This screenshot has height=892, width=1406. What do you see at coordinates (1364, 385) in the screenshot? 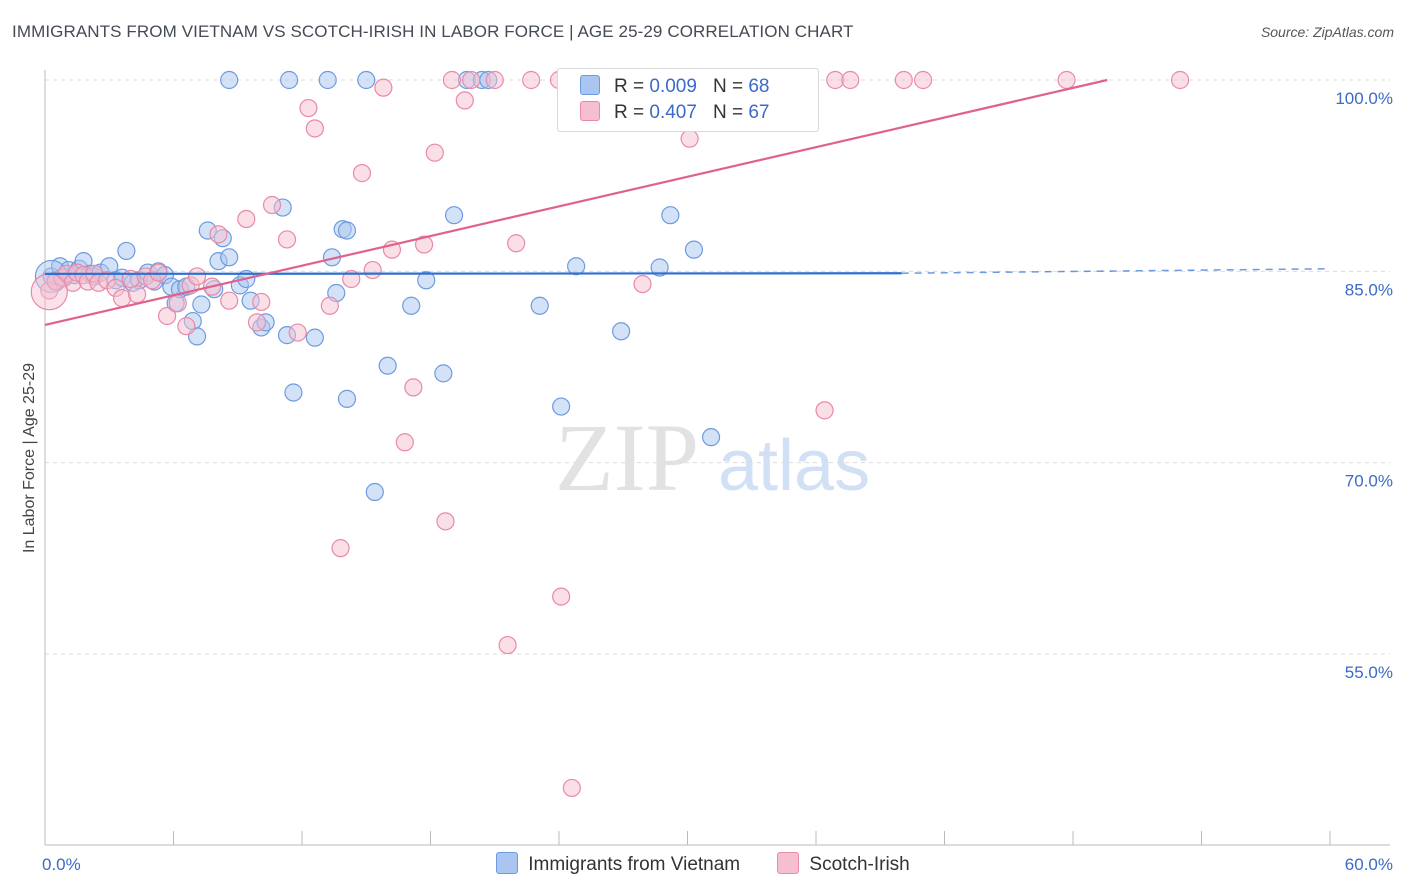
I see `y-tick-labels: 55.0% 70.0% 85.0% 100.0%` at bounding box center [1364, 385].